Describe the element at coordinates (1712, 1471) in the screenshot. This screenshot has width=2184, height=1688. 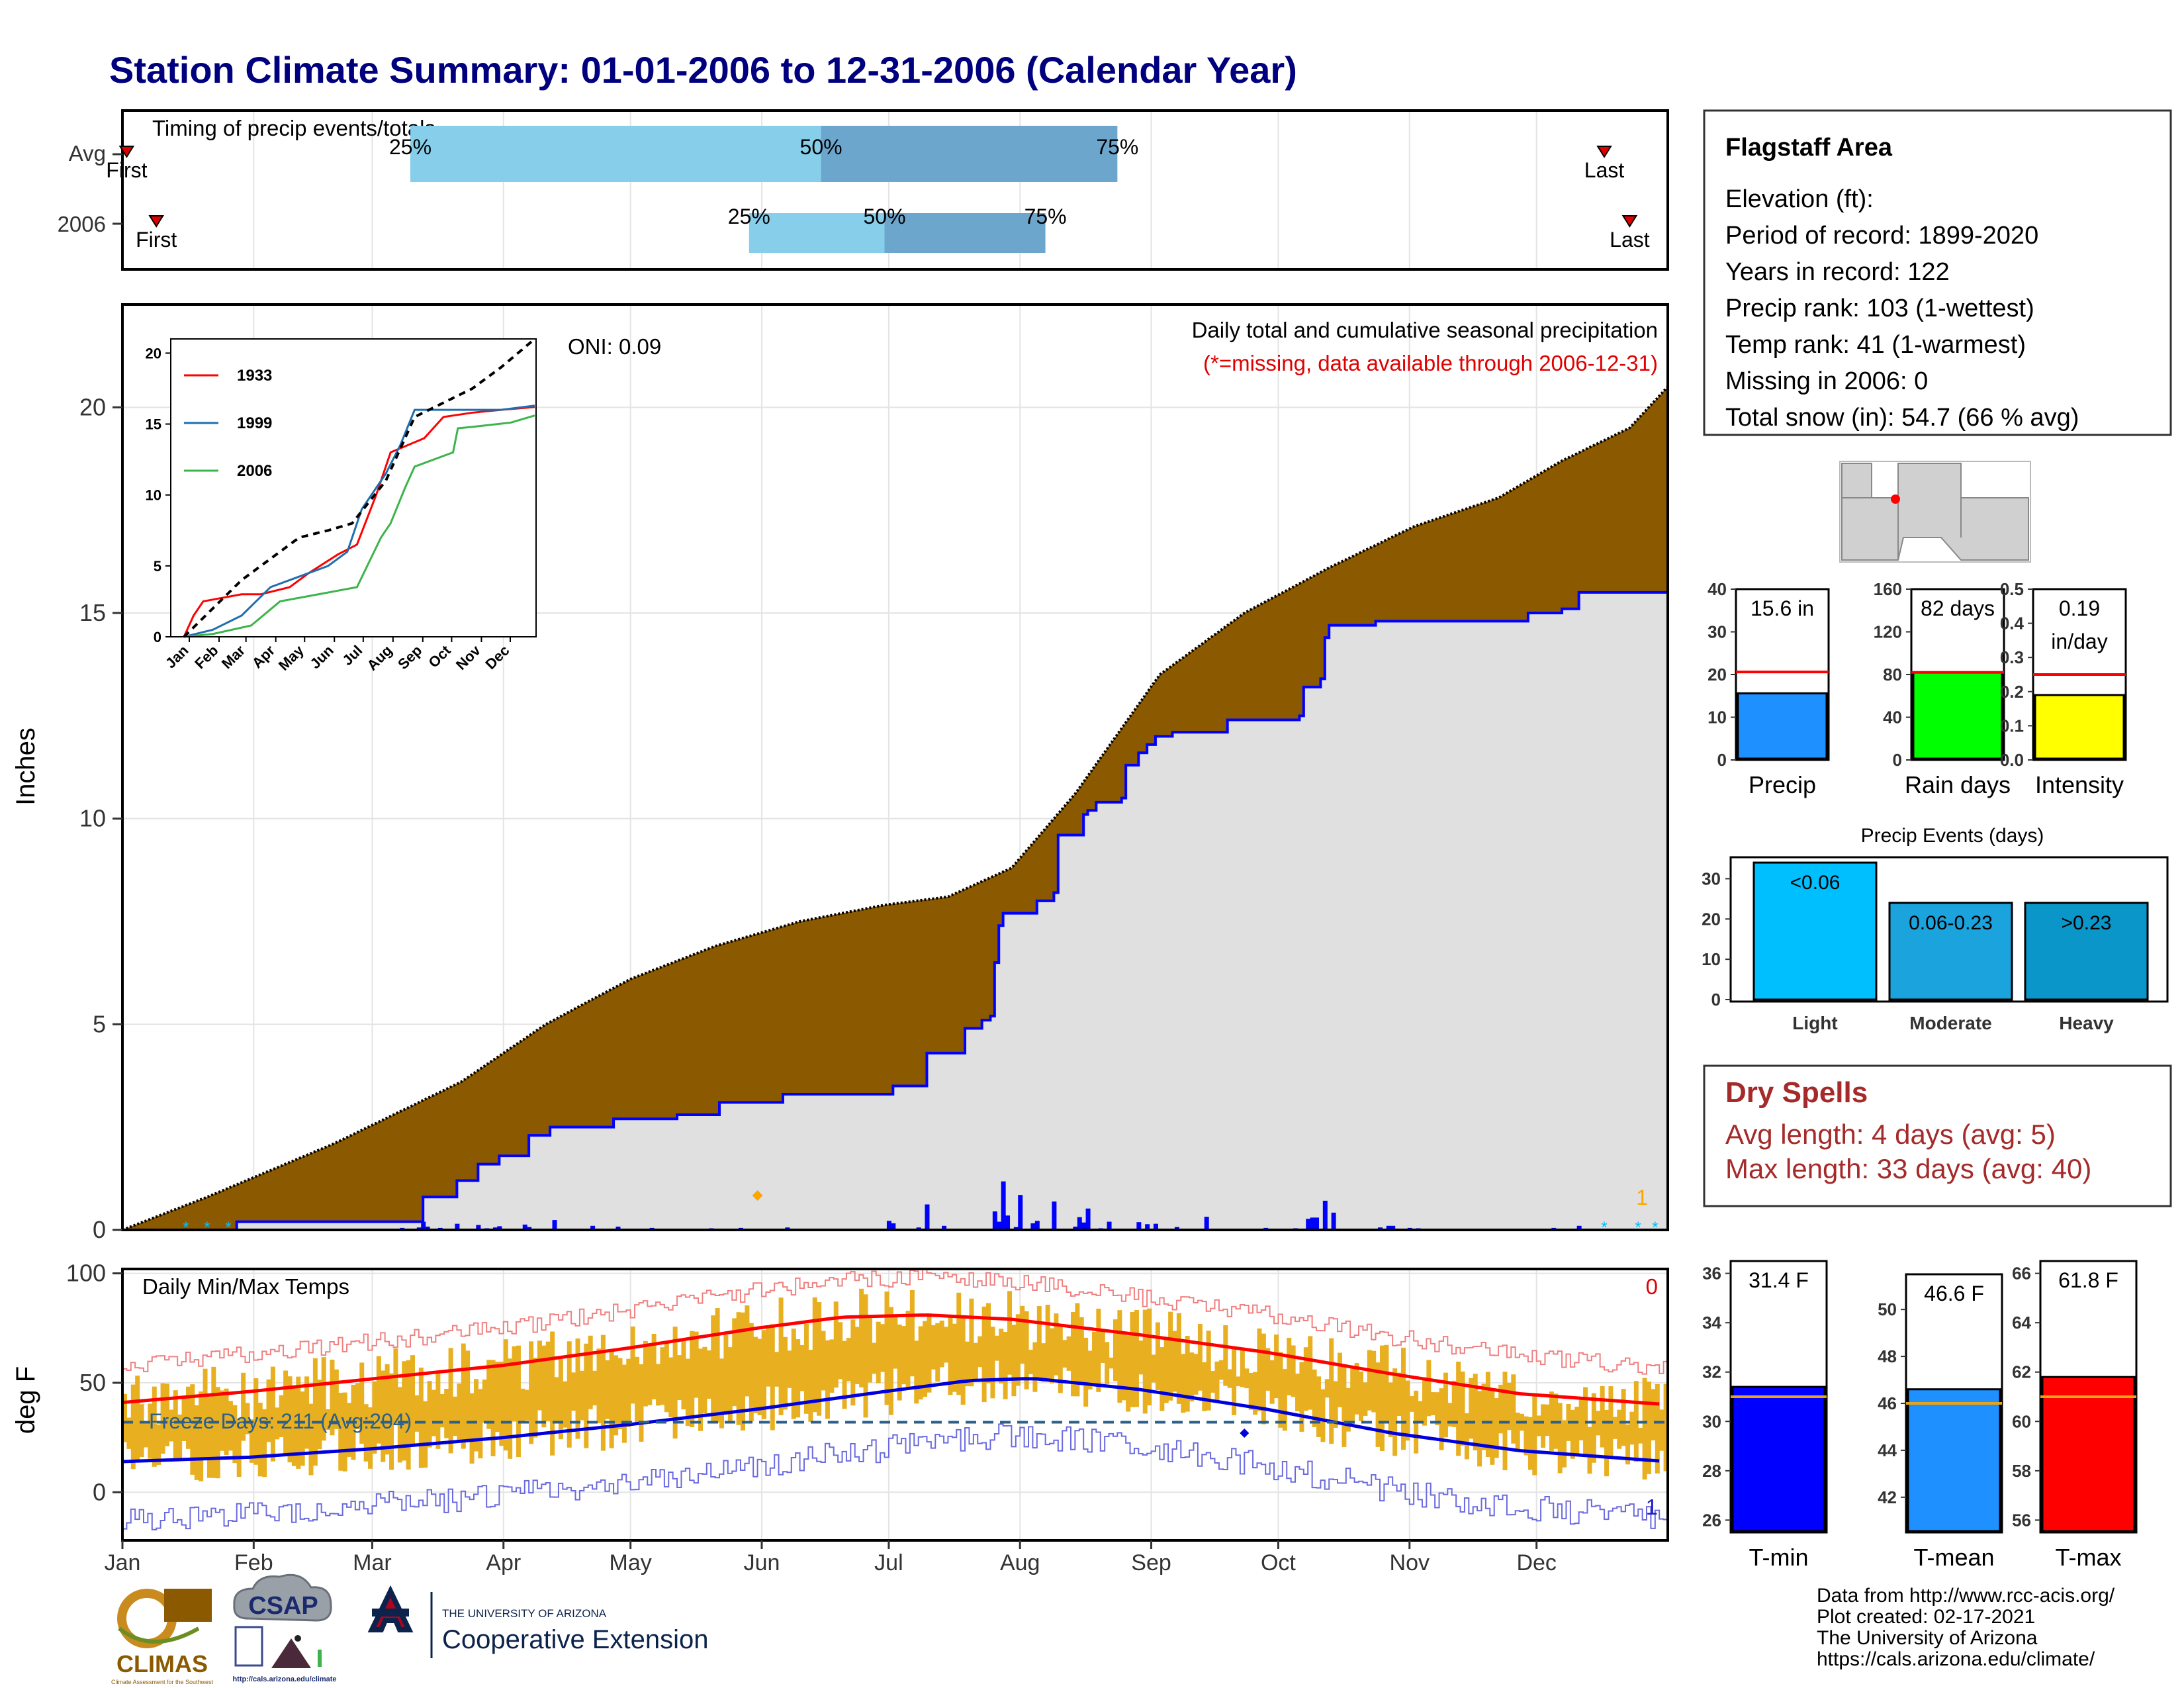
I see `mini-panel-ytick-label: 28` at that location.